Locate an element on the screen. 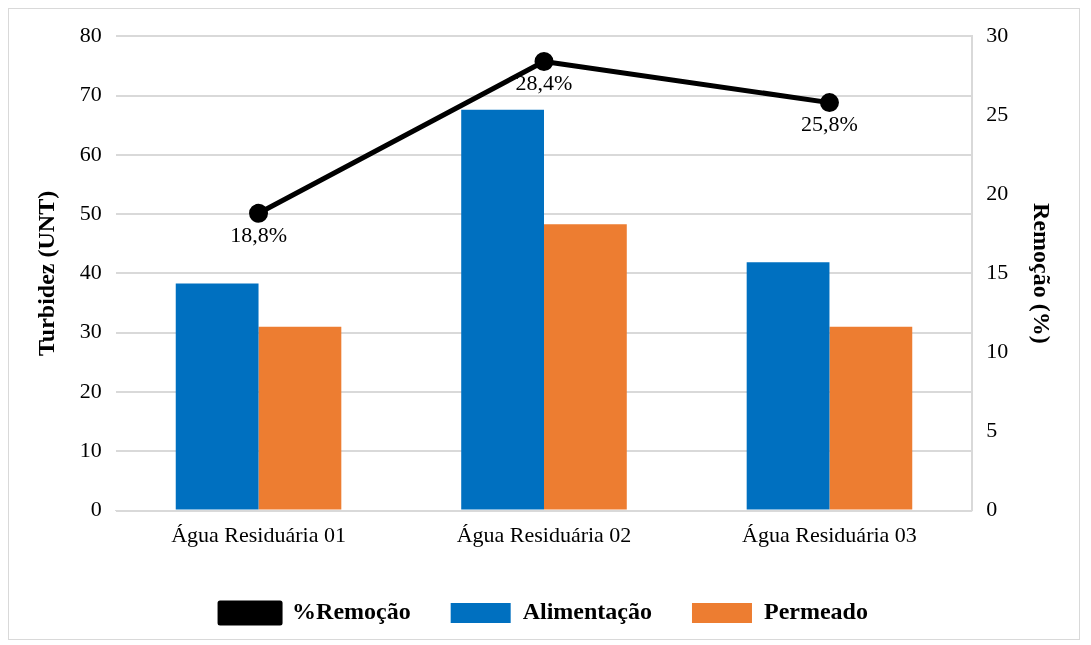  legend-label: Permeado is located at coordinates (815, 611).